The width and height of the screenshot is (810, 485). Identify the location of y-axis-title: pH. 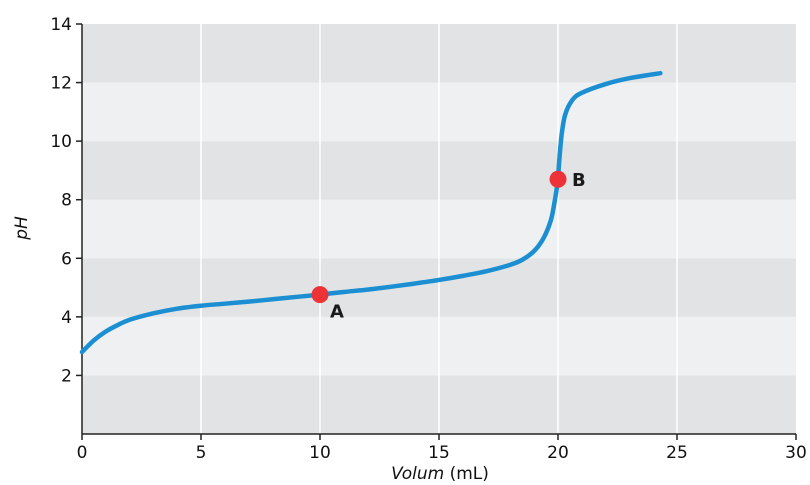
(22, 228).